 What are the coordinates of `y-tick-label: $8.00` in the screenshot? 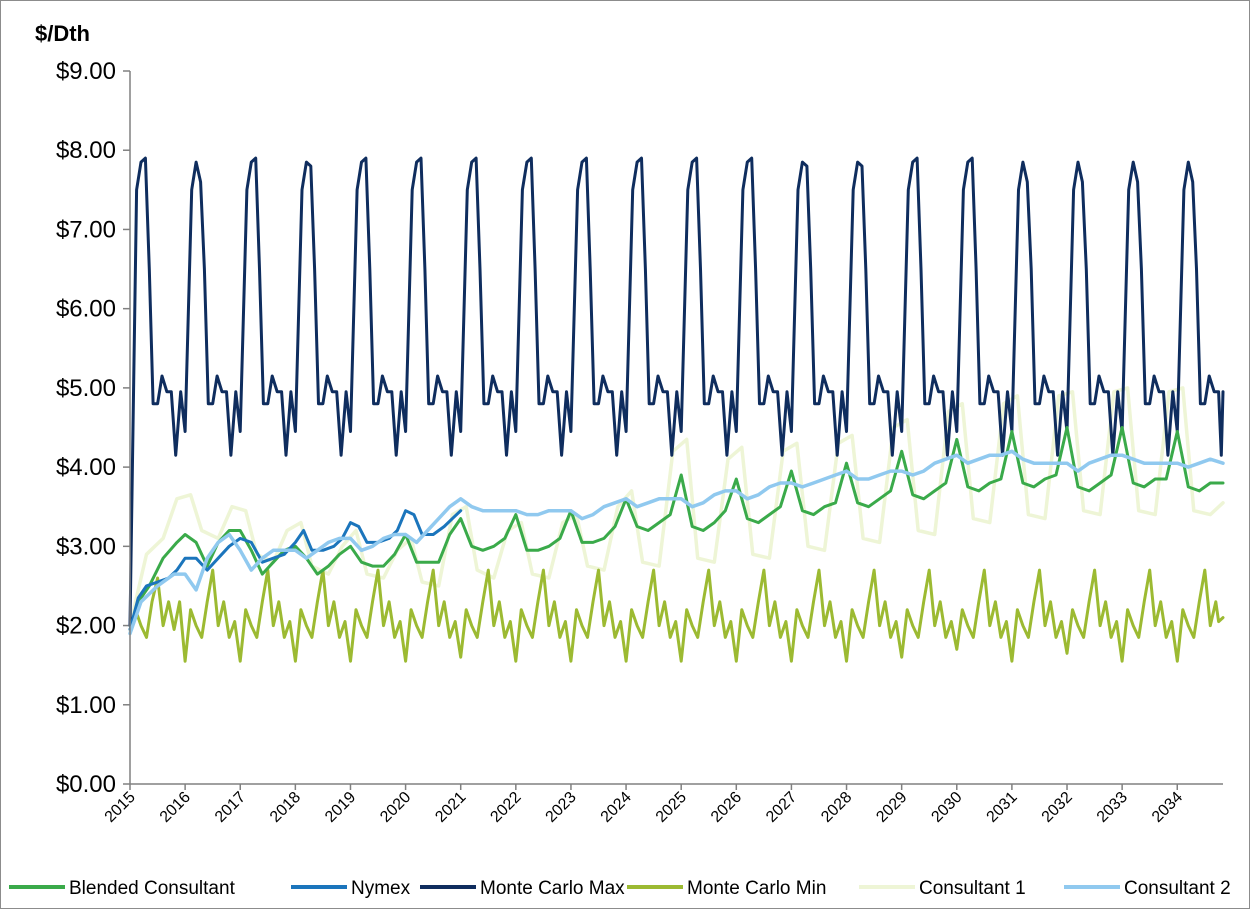 It's located at (86, 150).